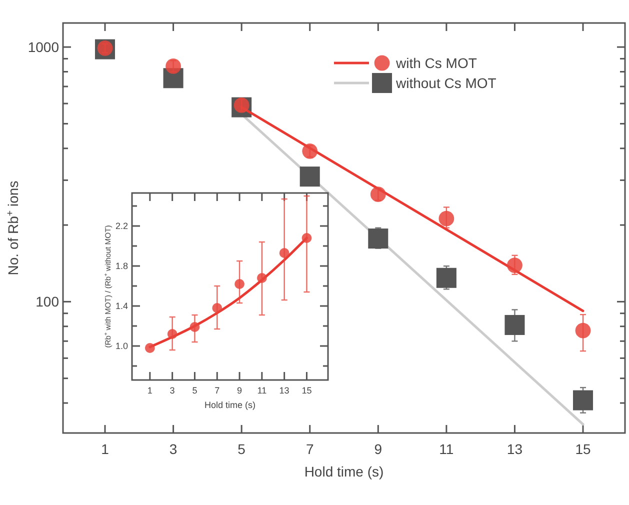 Image resolution: width=629 pixels, height=505 pixels. Describe the element at coordinates (121, 306) in the screenshot. I see `y-tick-label: 1.4` at that location.